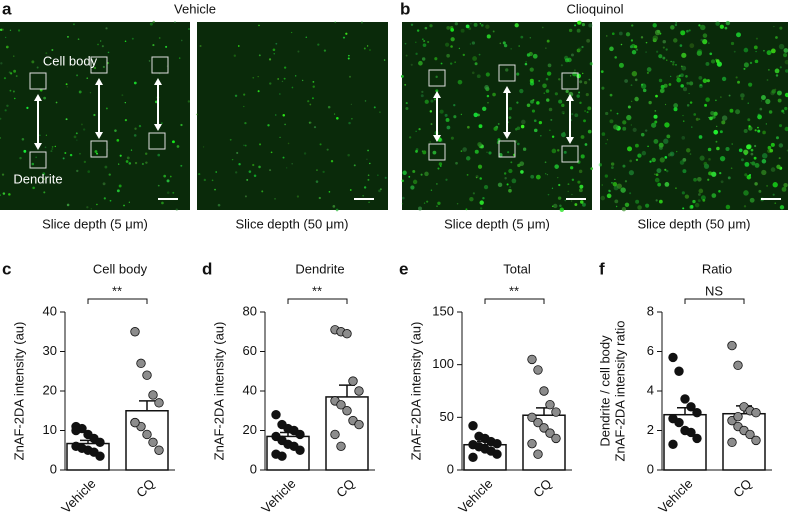 Image resolution: width=788 pixels, height=526 pixels. Describe the element at coordinates (694, 116) in the screenshot. I see `micrograph` at that location.